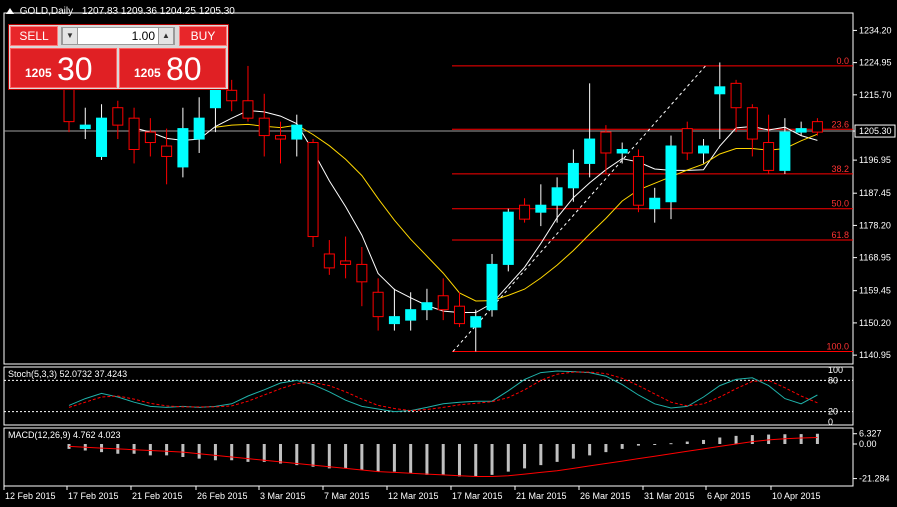 Image resolution: width=897 pixels, height=507 pixels. Describe the element at coordinates (93, 496) in the screenshot. I see `date-tick-label: 17 Feb 2015` at that location.